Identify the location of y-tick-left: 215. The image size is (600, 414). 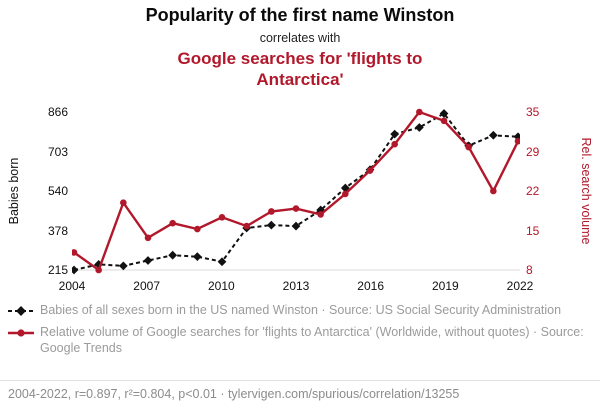
(57, 270).